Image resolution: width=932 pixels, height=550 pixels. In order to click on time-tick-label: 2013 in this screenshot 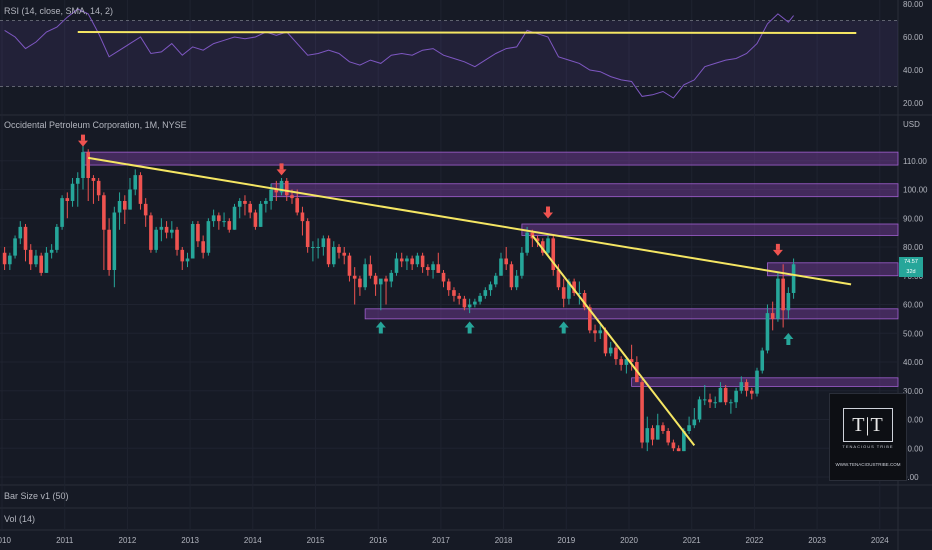, I will do `click(190, 540)`.